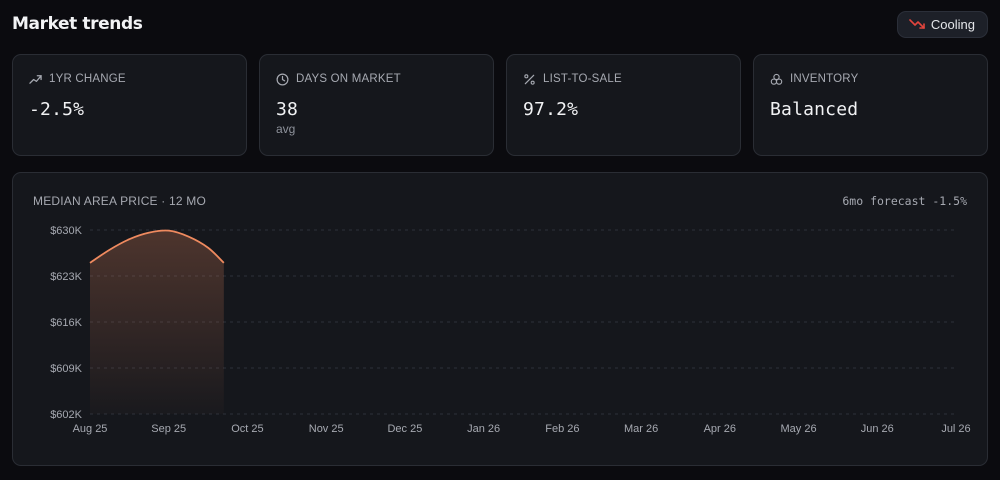  What do you see at coordinates (814, 109) in the screenshot?
I see `stat-value: Balanced` at bounding box center [814, 109].